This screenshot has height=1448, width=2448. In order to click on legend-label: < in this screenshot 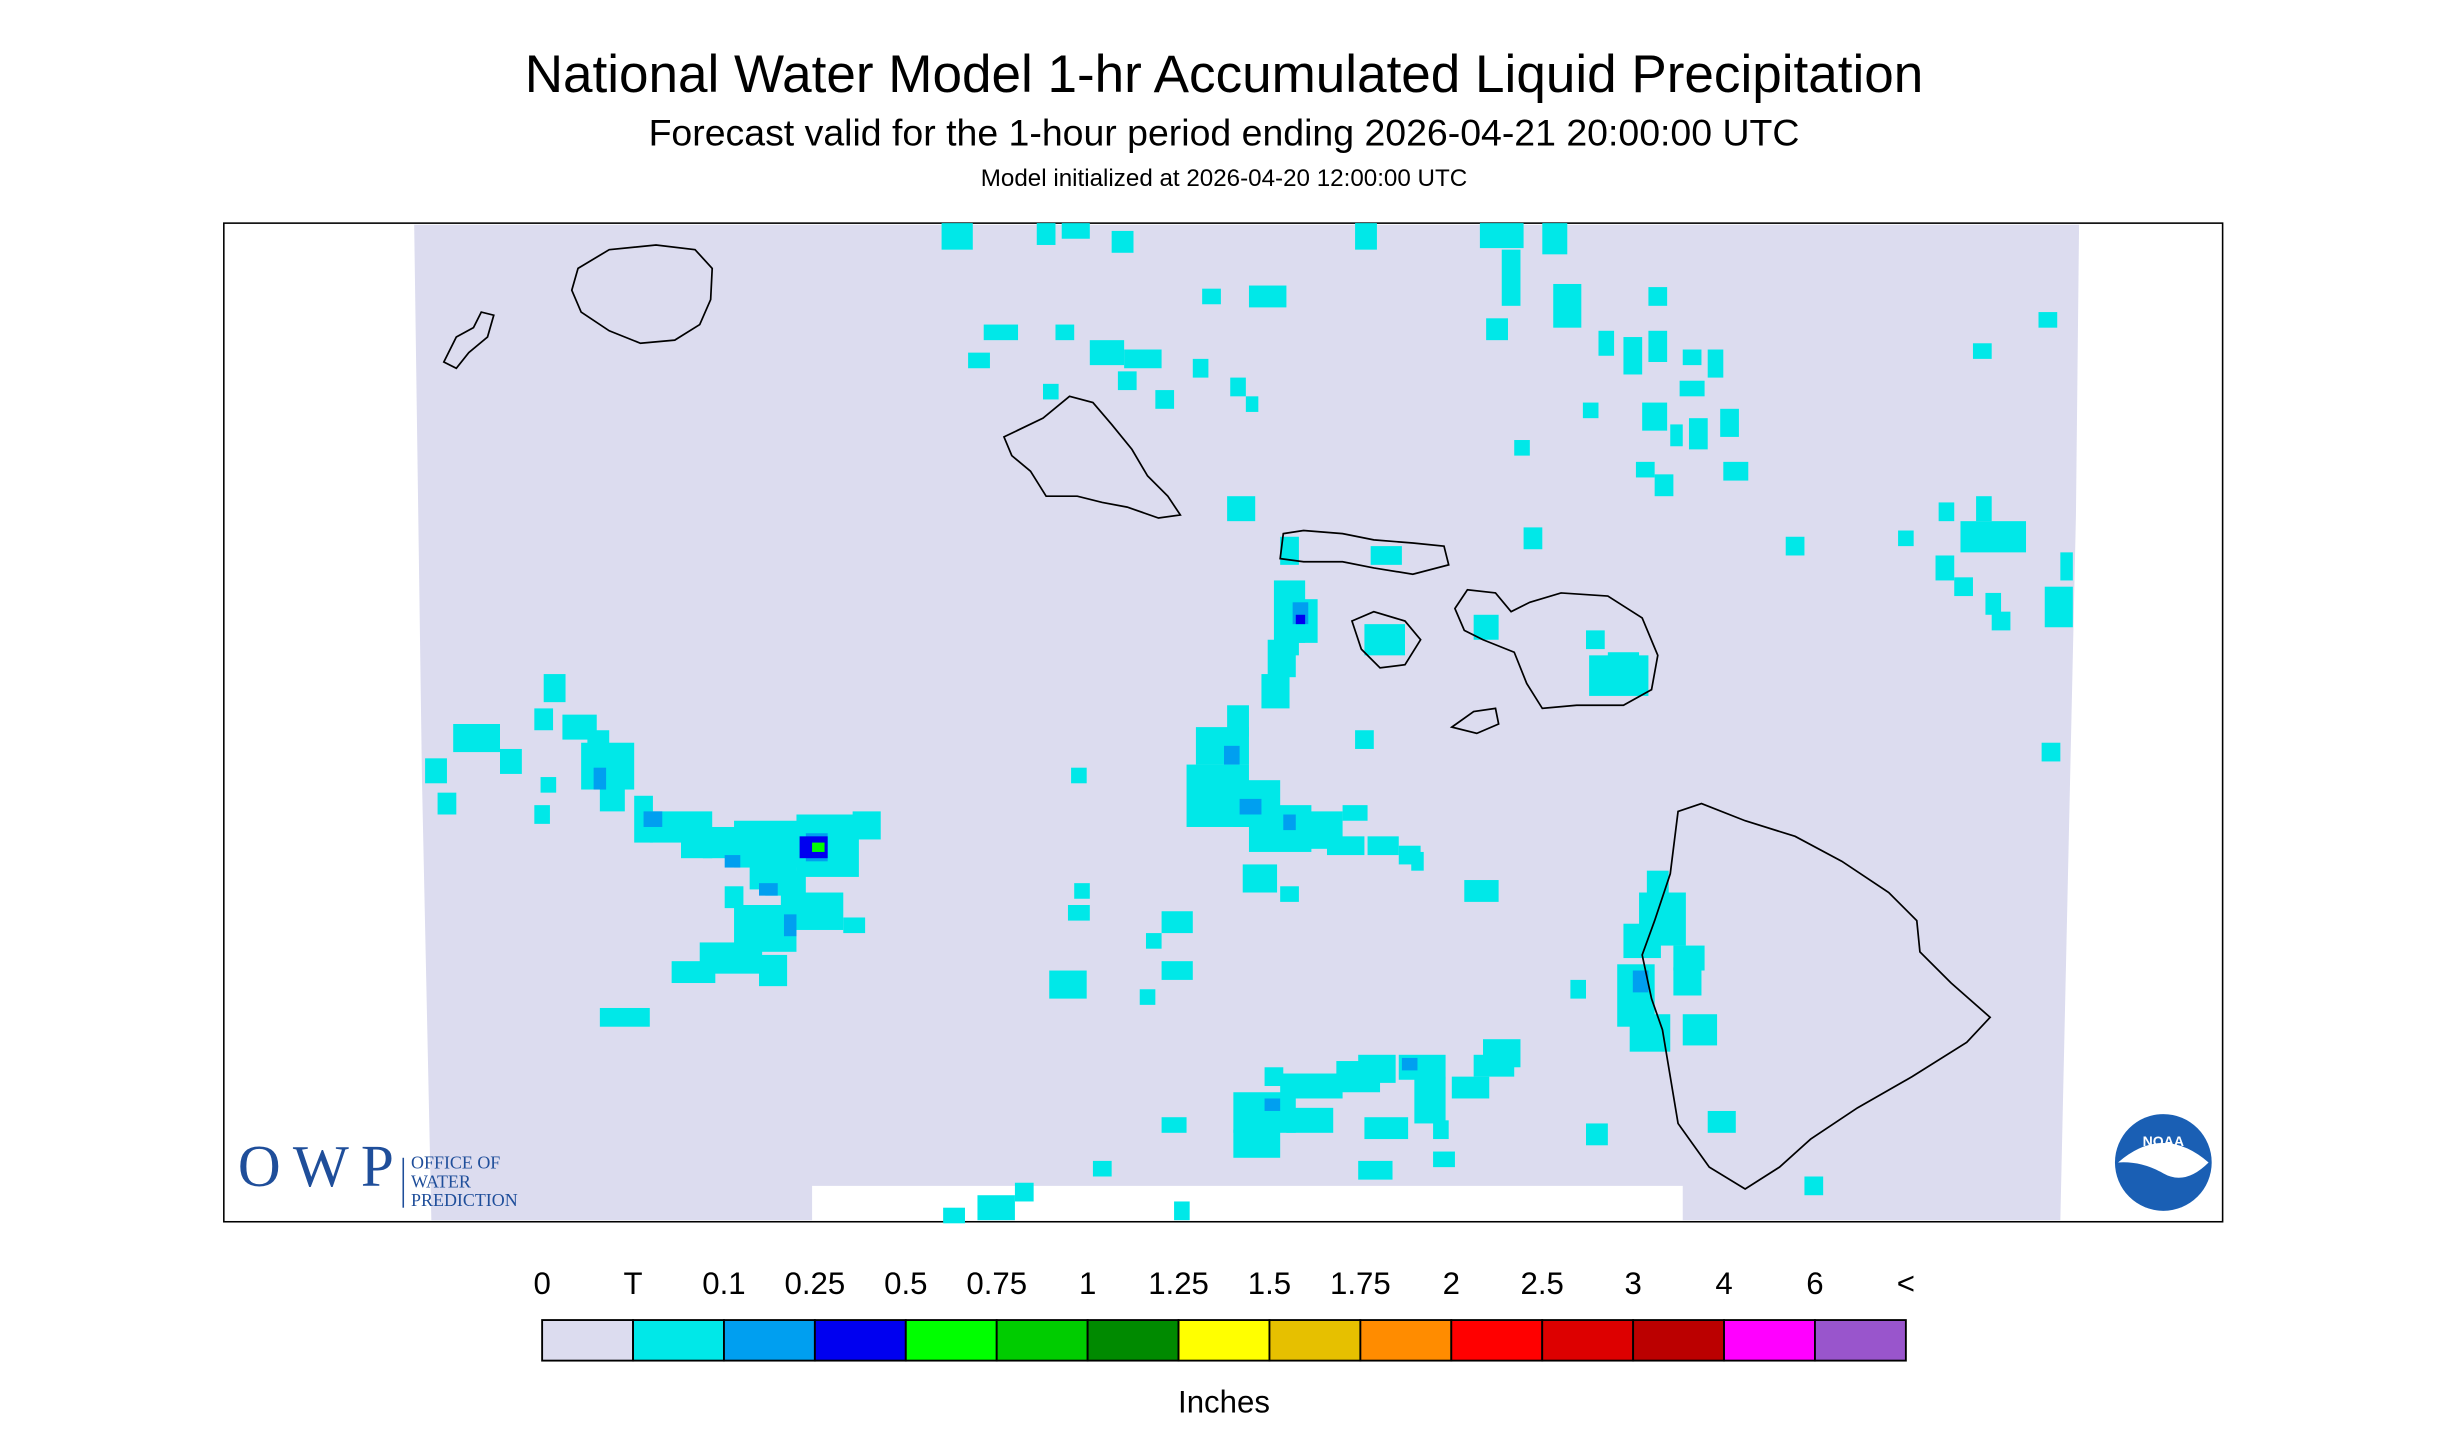, I will do `click(1906, 1283)`.